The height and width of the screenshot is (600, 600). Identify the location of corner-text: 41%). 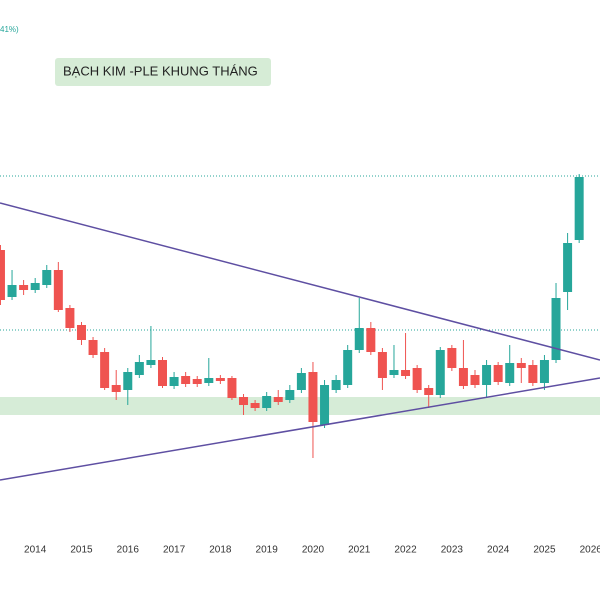
(9, 29).